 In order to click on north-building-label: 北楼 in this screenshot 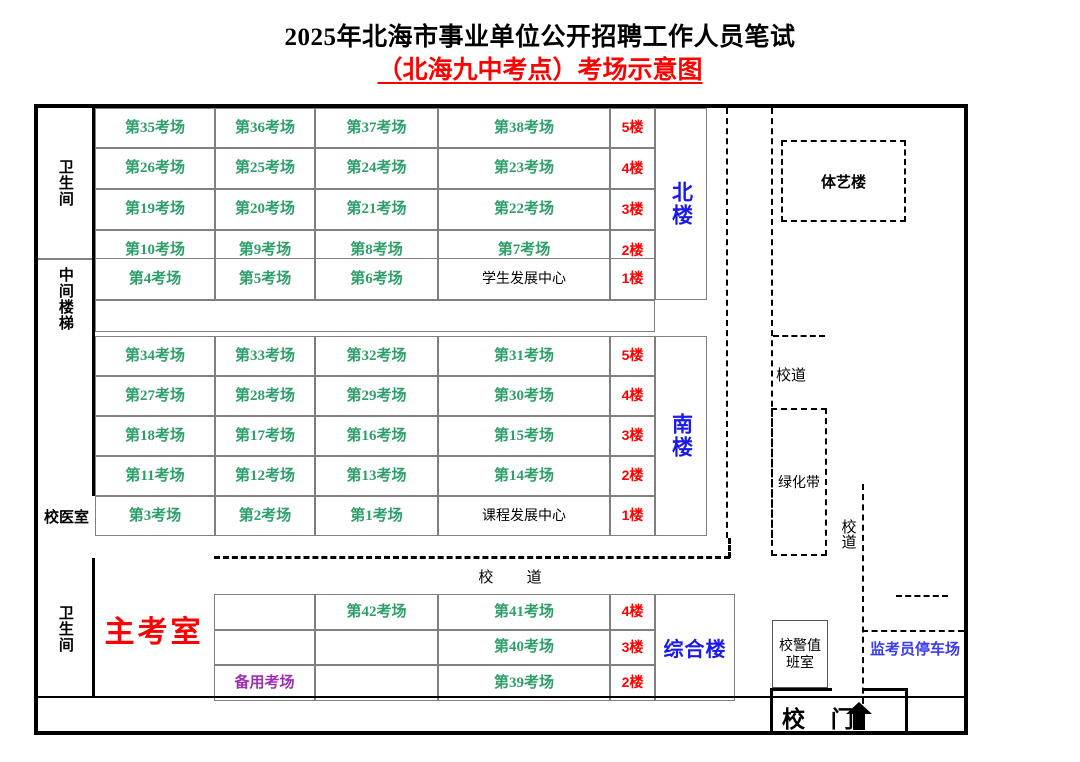, I will do `click(681, 204)`.